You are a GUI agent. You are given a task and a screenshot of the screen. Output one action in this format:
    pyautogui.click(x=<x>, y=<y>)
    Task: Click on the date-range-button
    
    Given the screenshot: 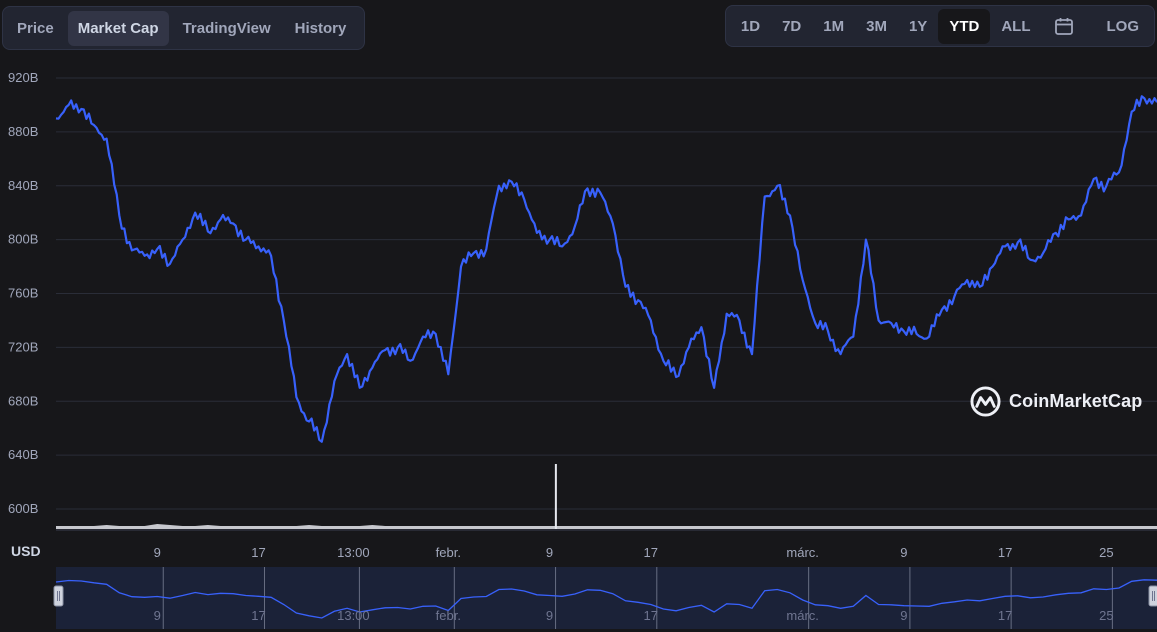 What is the action you would take?
    pyautogui.click(x=1064, y=26)
    